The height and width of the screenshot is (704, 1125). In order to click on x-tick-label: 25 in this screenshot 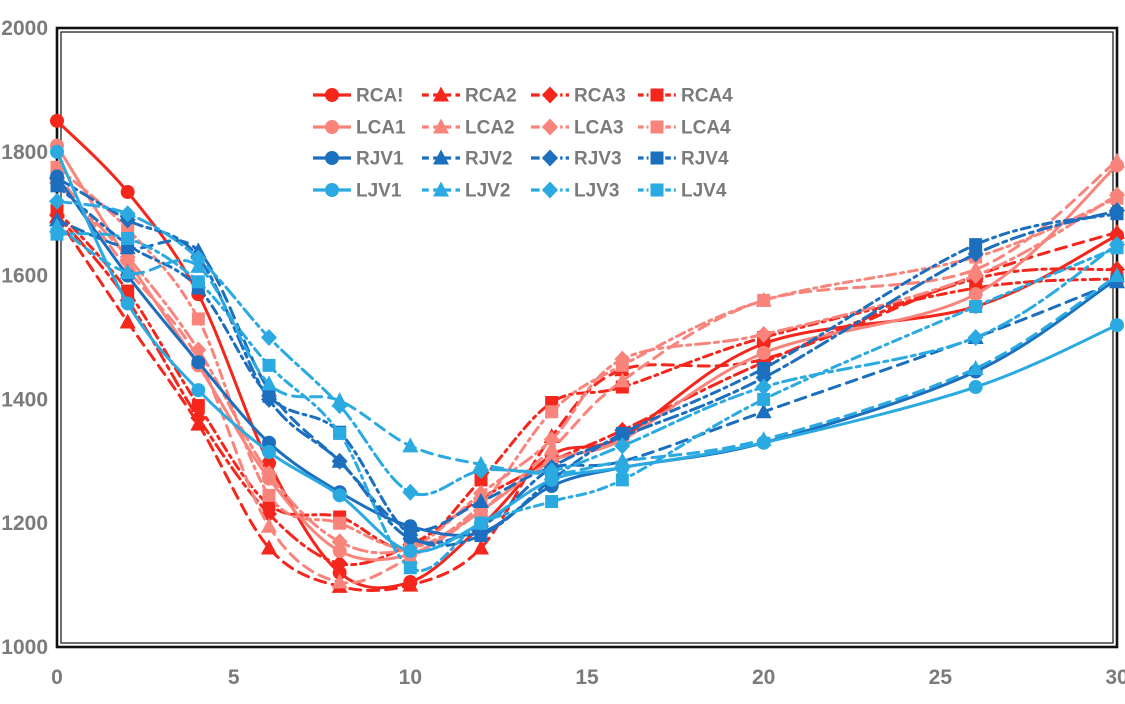, I will do `click(941, 677)`.